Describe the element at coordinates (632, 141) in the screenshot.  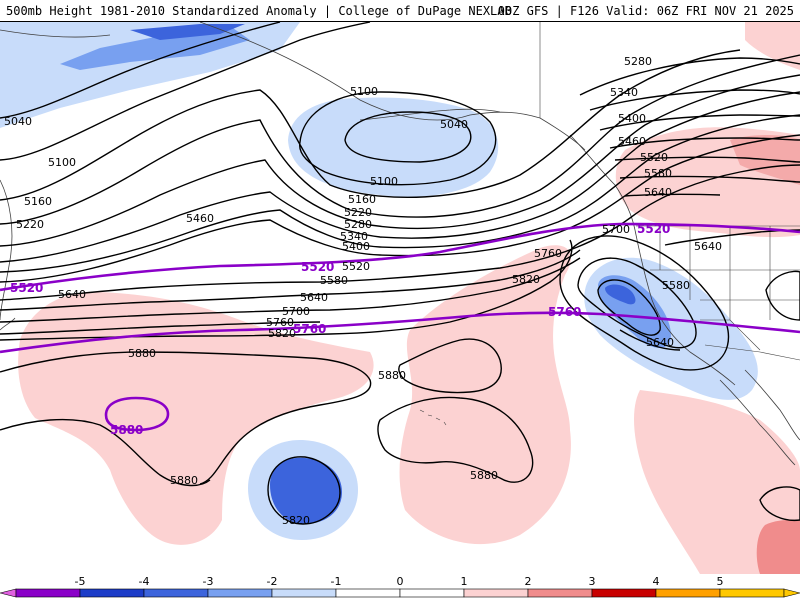
I see `label-5460-ne: 5460` at that location.